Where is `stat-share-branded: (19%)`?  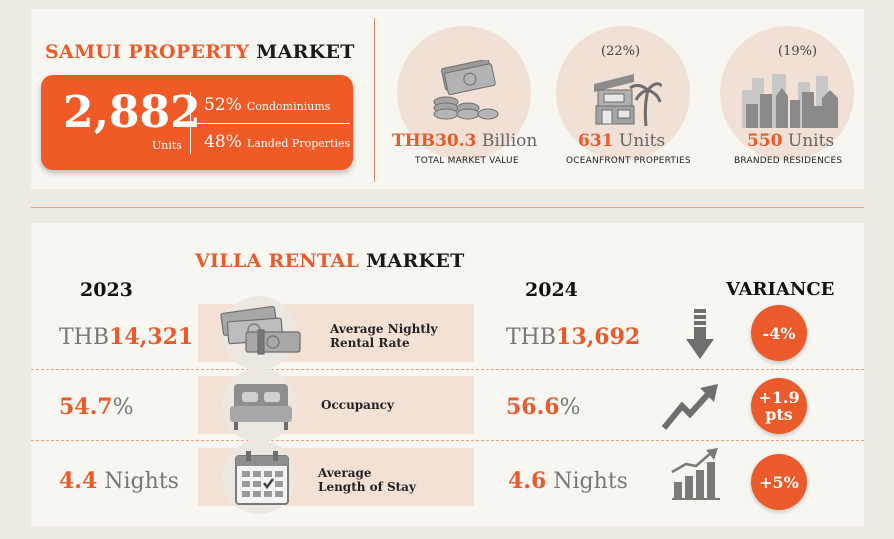 stat-share-branded: (19%) is located at coordinates (798, 51).